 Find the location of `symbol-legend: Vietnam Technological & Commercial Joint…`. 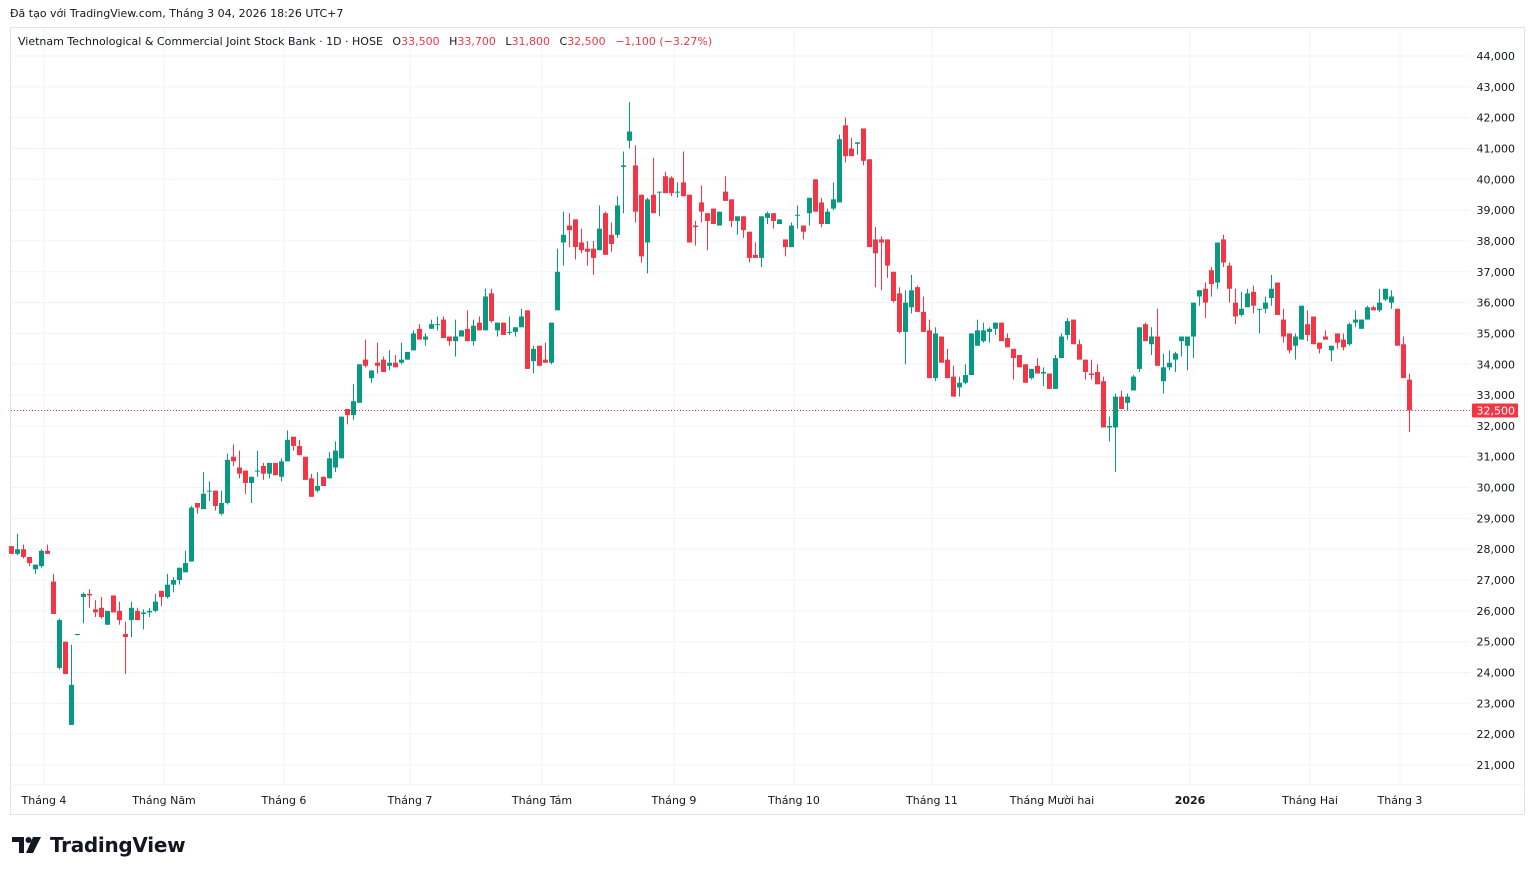

symbol-legend: Vietnam Technological & Commercial Joint… is located at coordinates (365, 41).